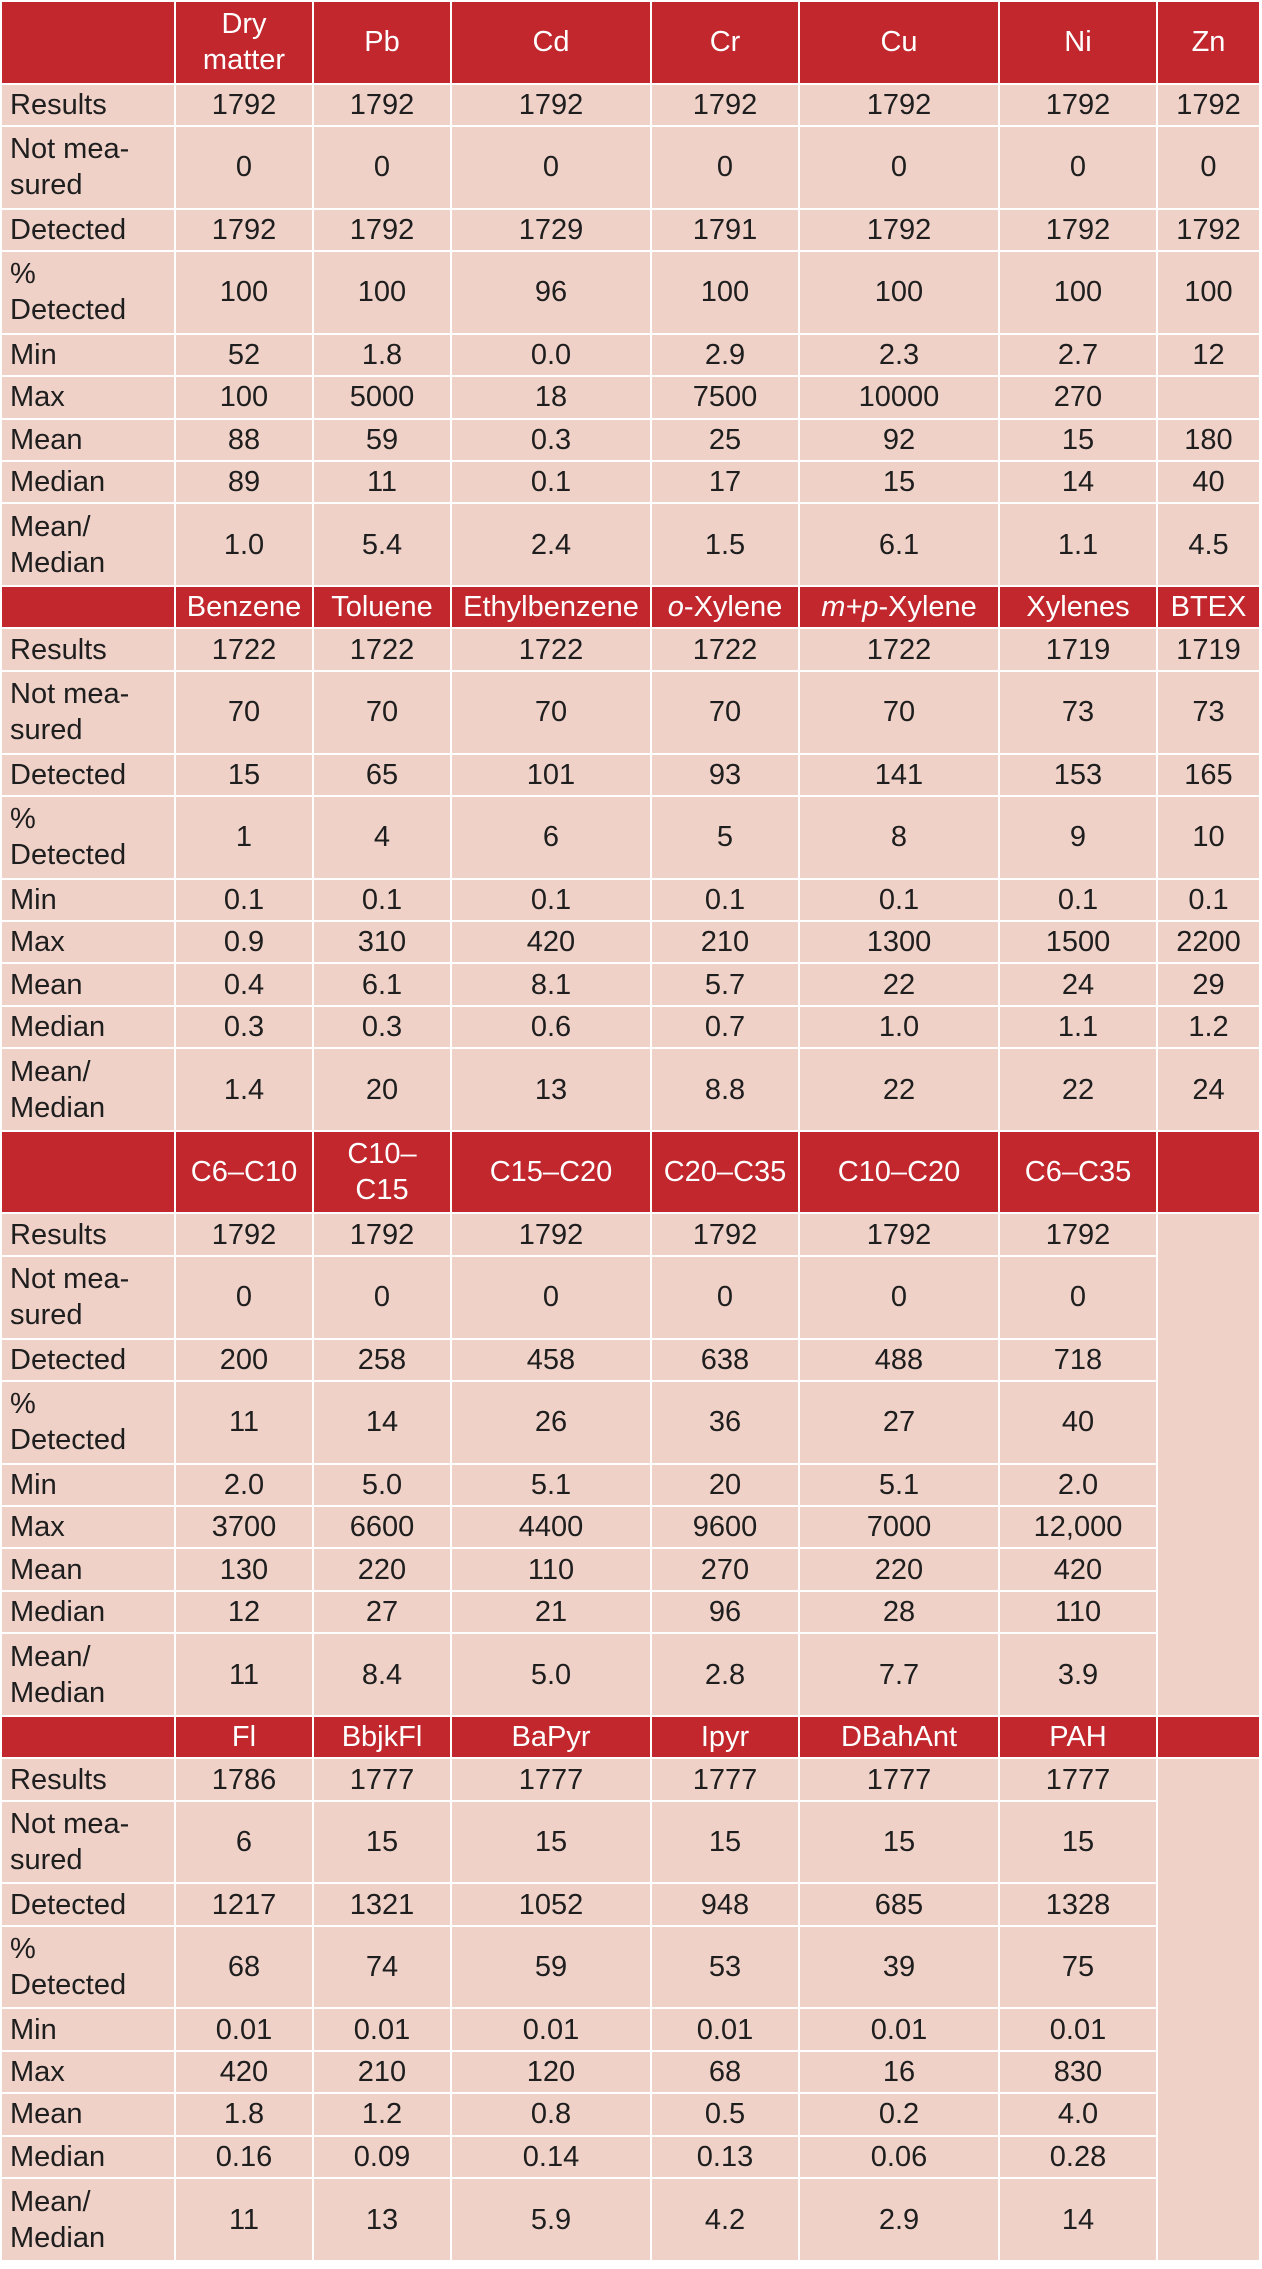 Image resolution: width=1262 pixels, height=2269 pixels. I want to click on empty-cell, so click(1208, 2009).